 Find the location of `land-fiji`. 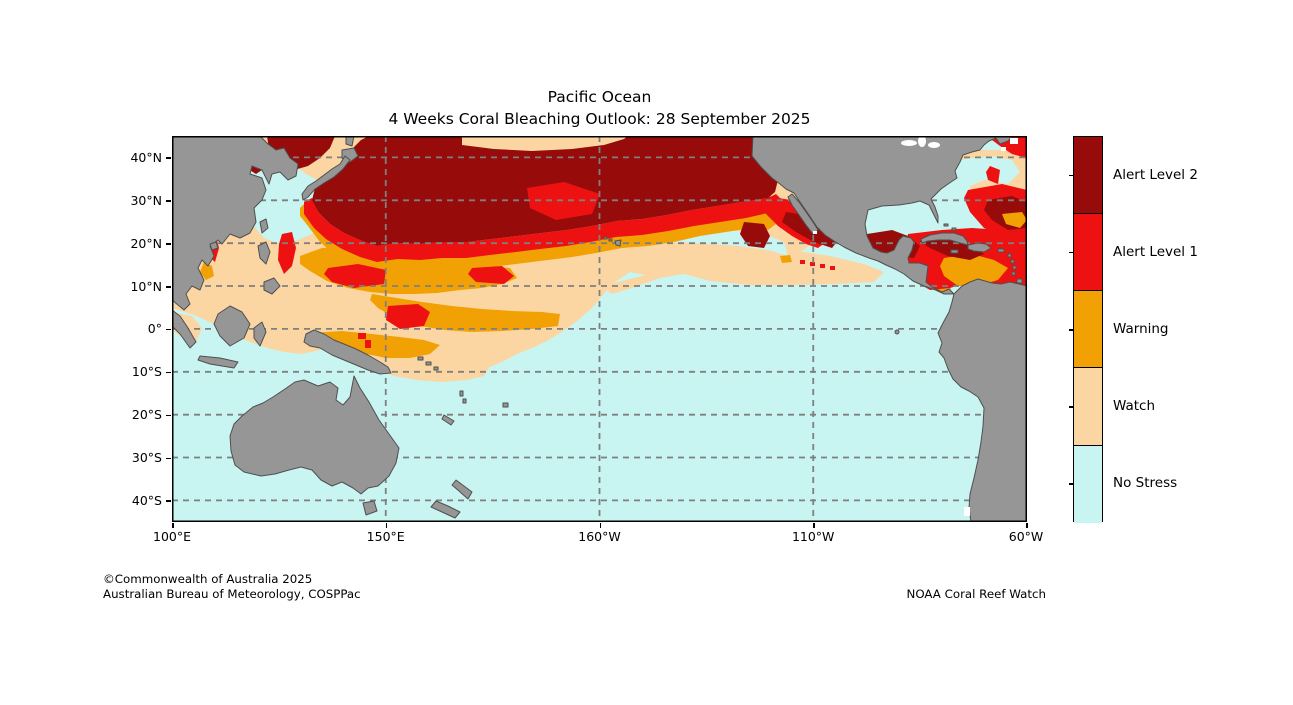

land-fiji is located at coordinates (505, 405).